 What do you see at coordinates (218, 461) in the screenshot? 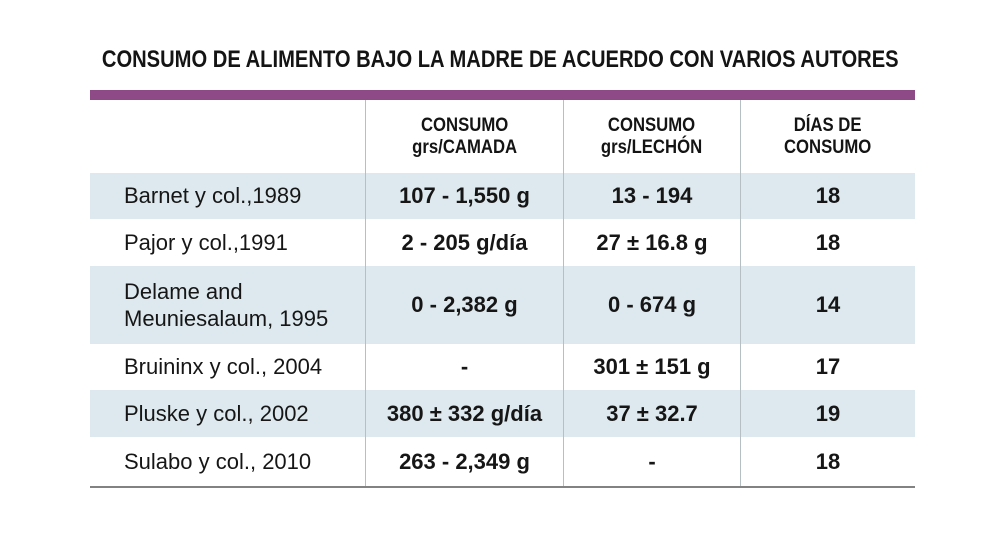
I see `author-cell: Sulabo y col., 2010` at bounding box center [218, 461].